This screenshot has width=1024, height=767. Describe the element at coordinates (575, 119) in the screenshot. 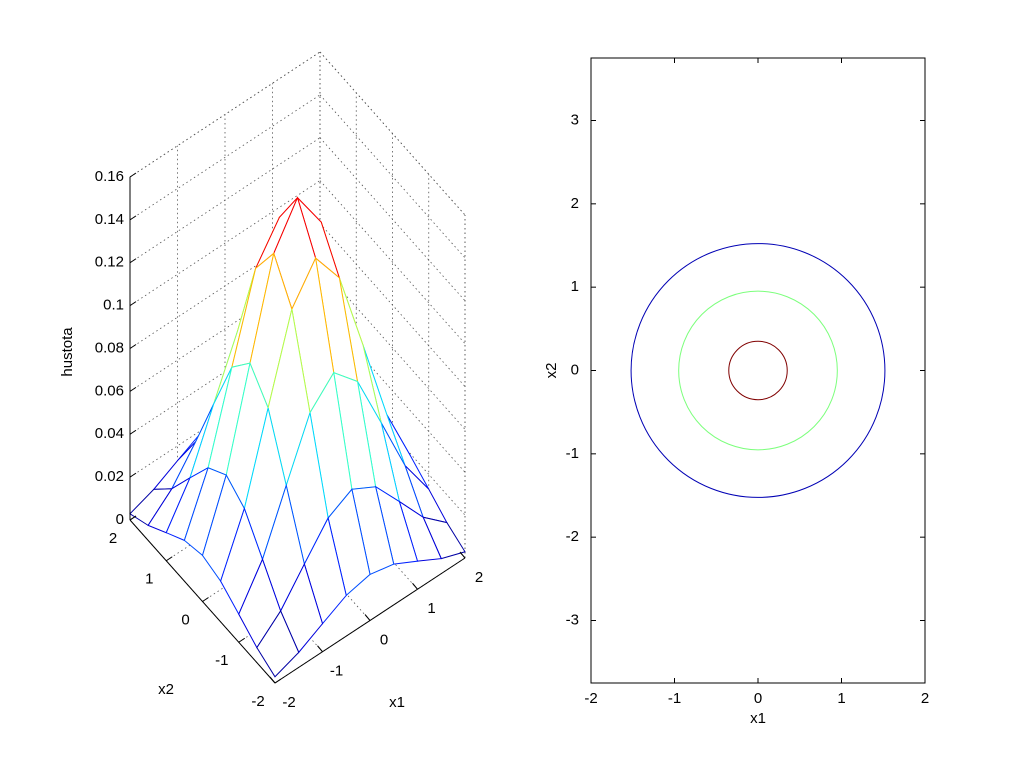

I see `y-tick-label: 3` at that location.